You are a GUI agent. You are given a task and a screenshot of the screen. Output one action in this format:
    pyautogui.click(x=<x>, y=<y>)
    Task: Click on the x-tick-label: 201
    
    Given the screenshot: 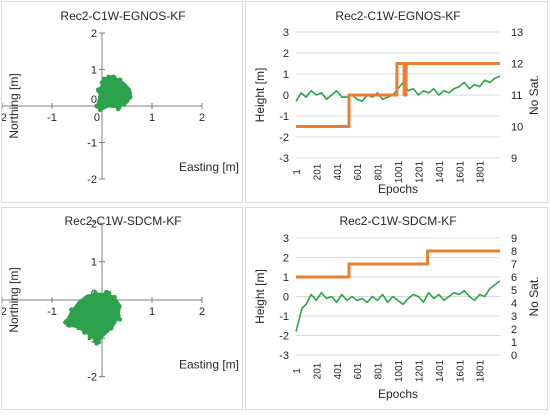 What is the action you would take?
    pyautogui.click(x=317, y=370)
    